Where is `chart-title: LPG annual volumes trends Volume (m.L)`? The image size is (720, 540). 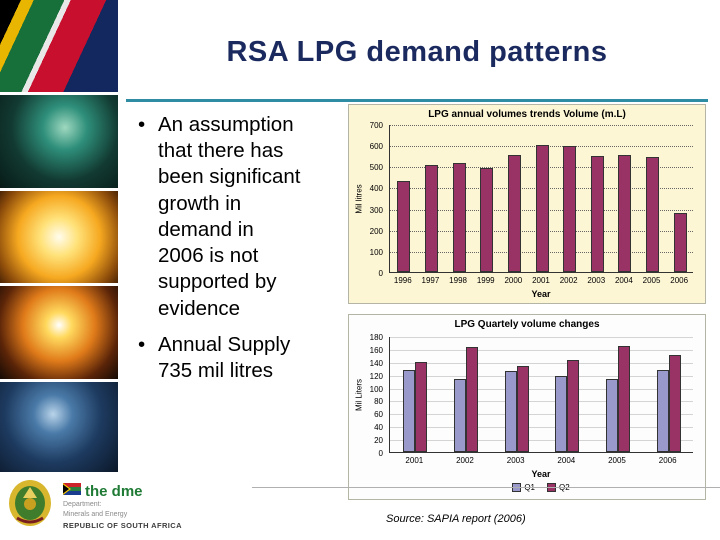
chart-title: LPG annual volumes trends Volume (m.L) is located at coordinates (527, 114).